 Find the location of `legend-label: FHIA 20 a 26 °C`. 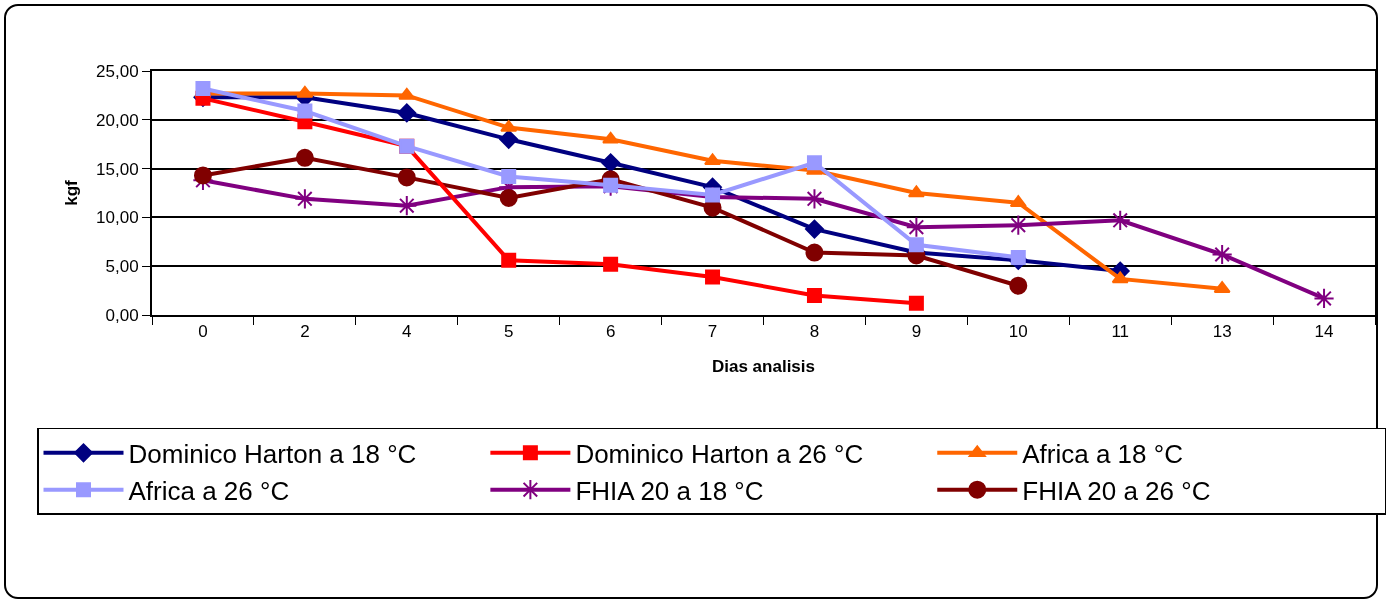

legend-label: FHIA 20 a 26 °C is located at coordinates (1116, 490).